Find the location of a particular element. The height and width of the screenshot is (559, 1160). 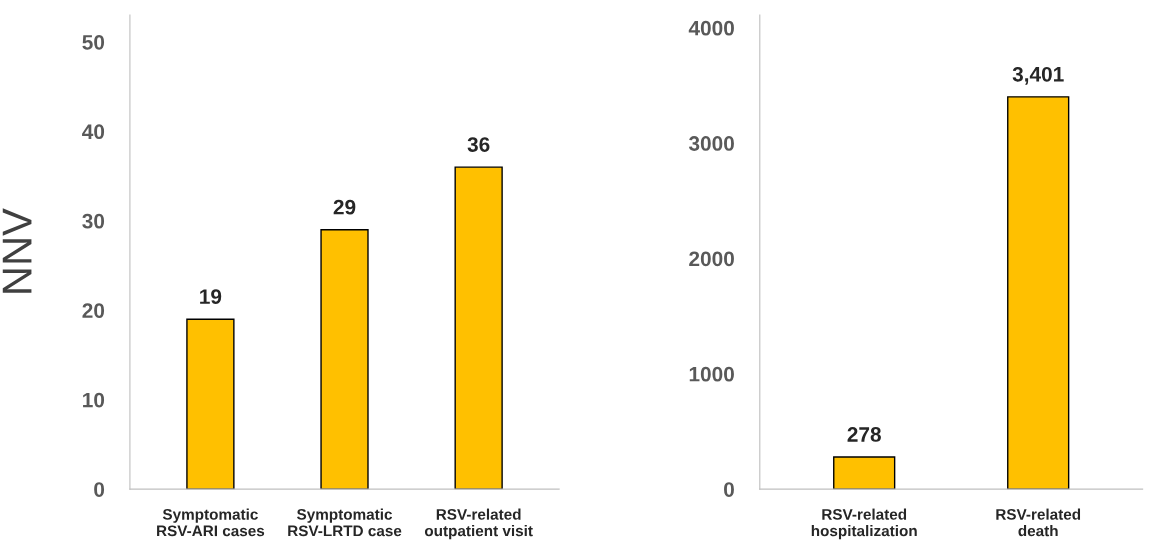

y-tick-label: 4000 is located at coordinates (711, 28).